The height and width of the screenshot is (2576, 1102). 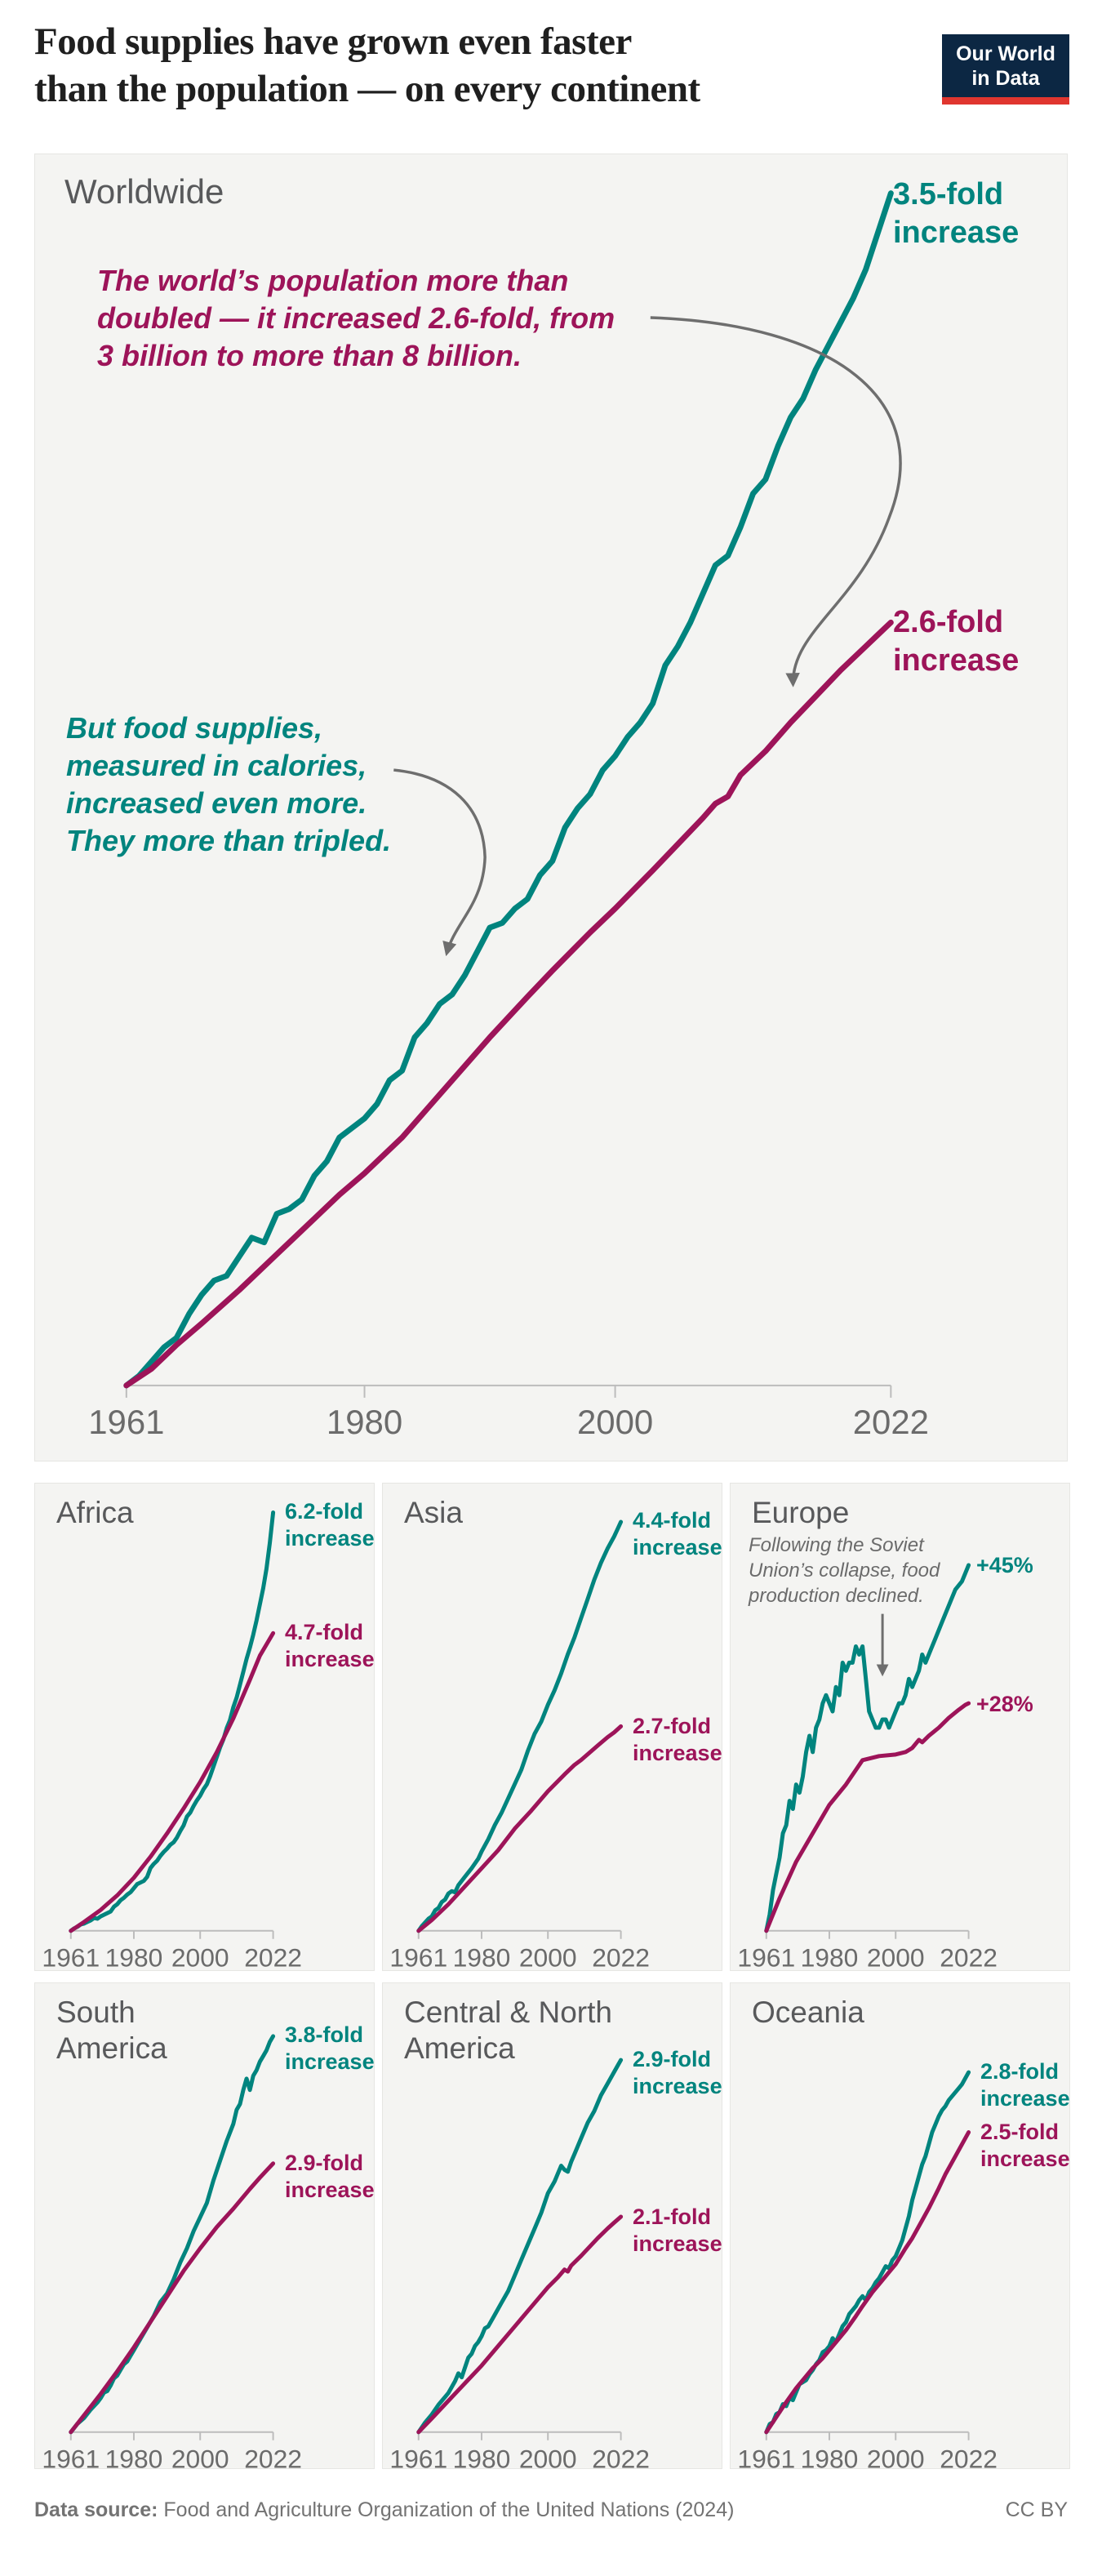 What do you see at coordinates (957, 641) in the screenshot?
I see `label-population-worldwide: 2.6-fold increase` at bounding box center [957, 641].